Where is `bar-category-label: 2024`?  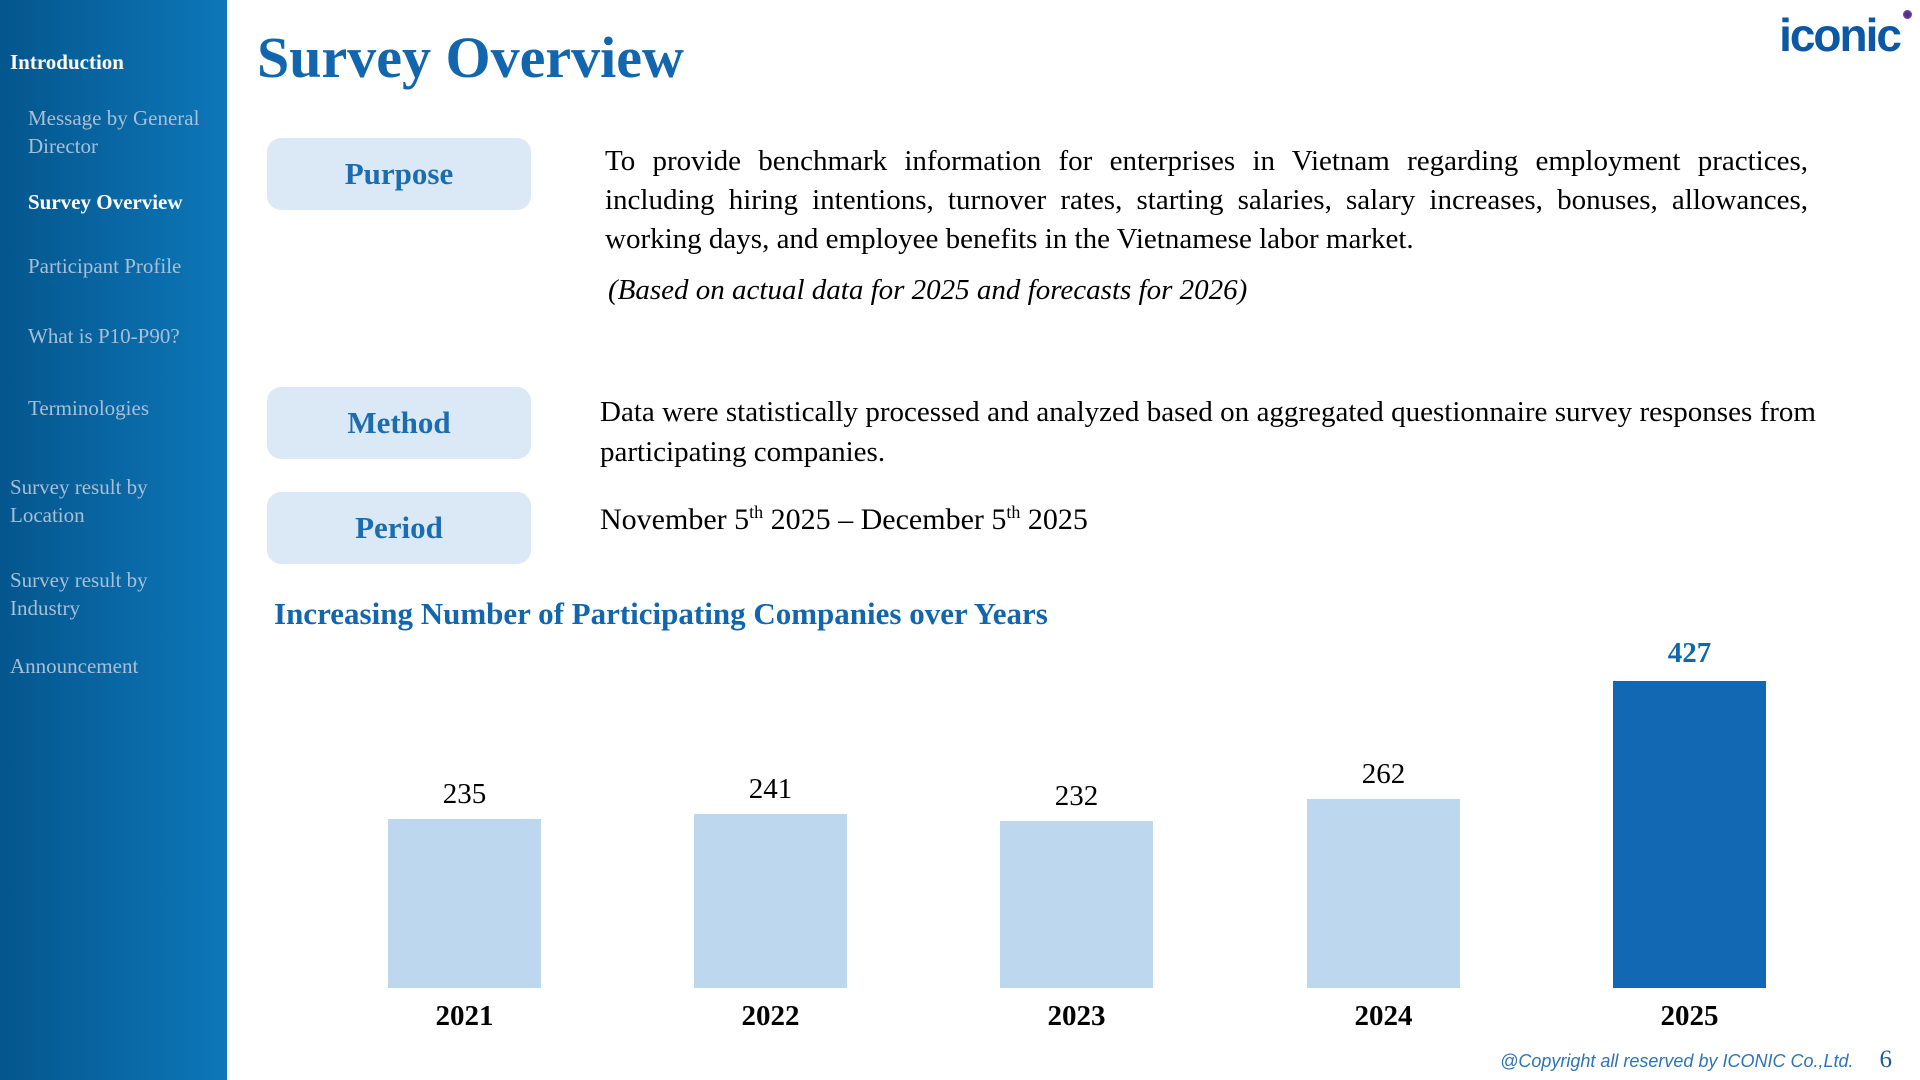 bar-category-label: 2024 is located at coordinates (1383, 1016).